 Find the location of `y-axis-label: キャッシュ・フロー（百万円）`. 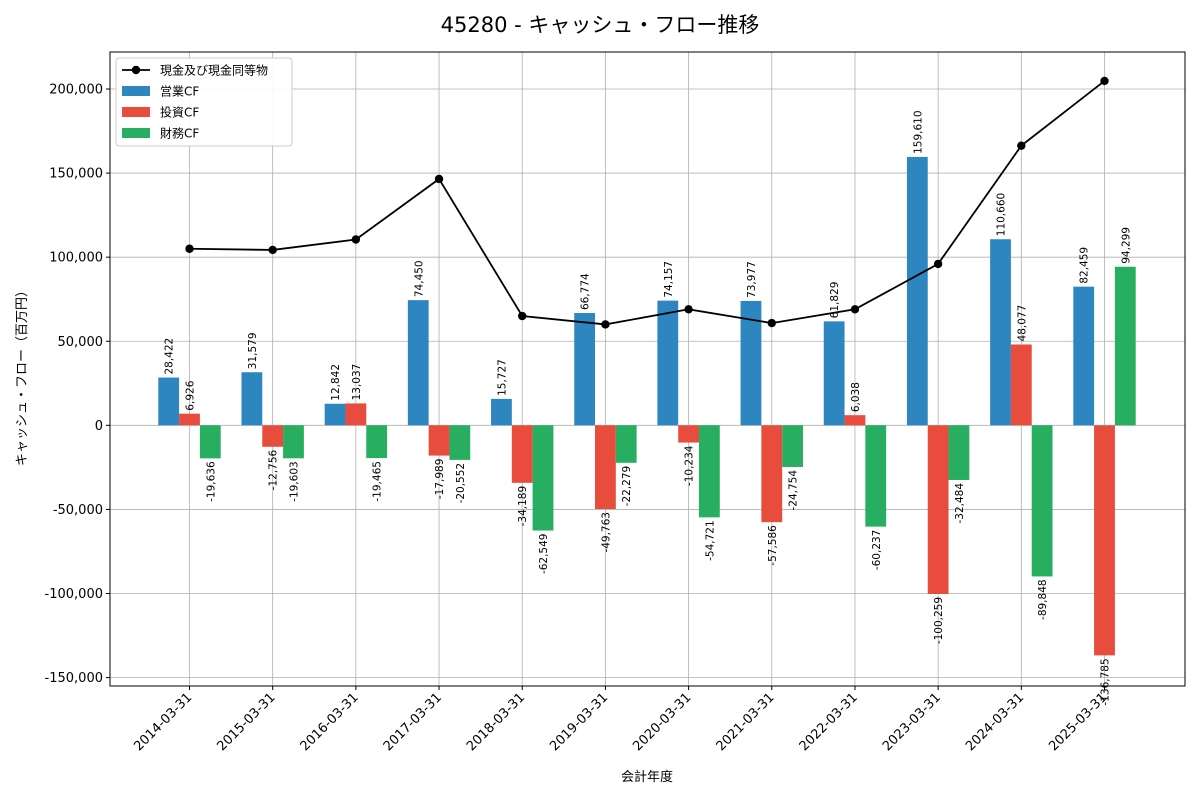

y-axis-label: キャッシュ・フロー（百万円） is located at coordinates (22, 375).